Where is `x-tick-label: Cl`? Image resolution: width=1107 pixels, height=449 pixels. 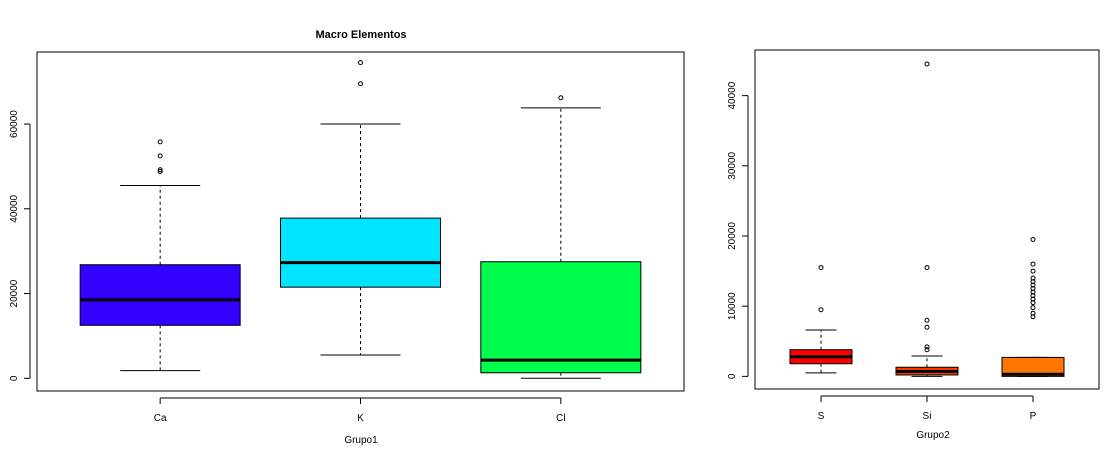
x-tick-label: Cl is located at coordinates (560, 418).